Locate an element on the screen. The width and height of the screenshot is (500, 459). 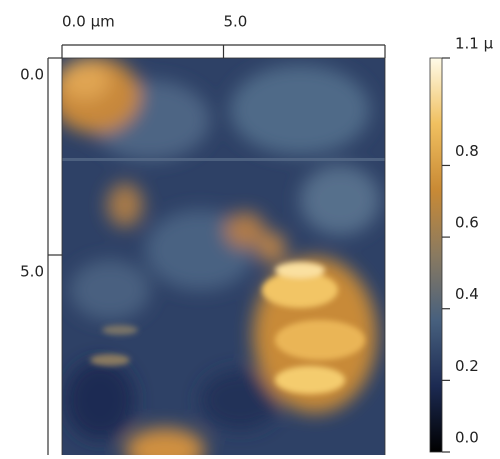
x-tick-label: 5.0 is located at coordinates (236, 22).